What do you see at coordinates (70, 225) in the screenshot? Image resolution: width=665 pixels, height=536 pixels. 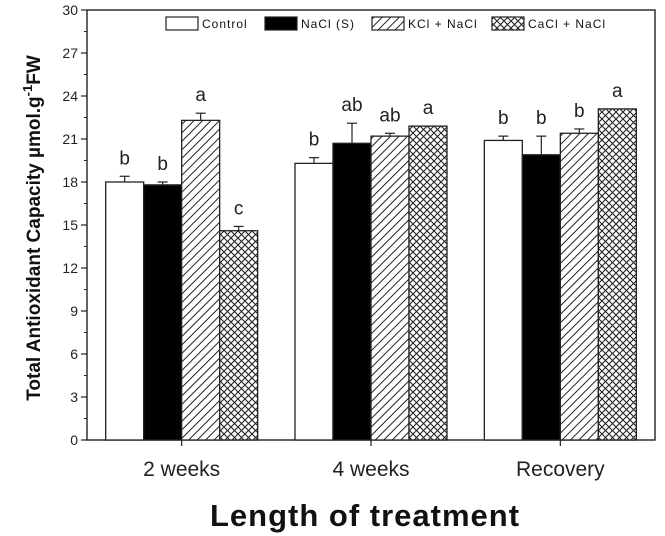 I see `y-tick-label: 15` at bounding box center [70, 225].